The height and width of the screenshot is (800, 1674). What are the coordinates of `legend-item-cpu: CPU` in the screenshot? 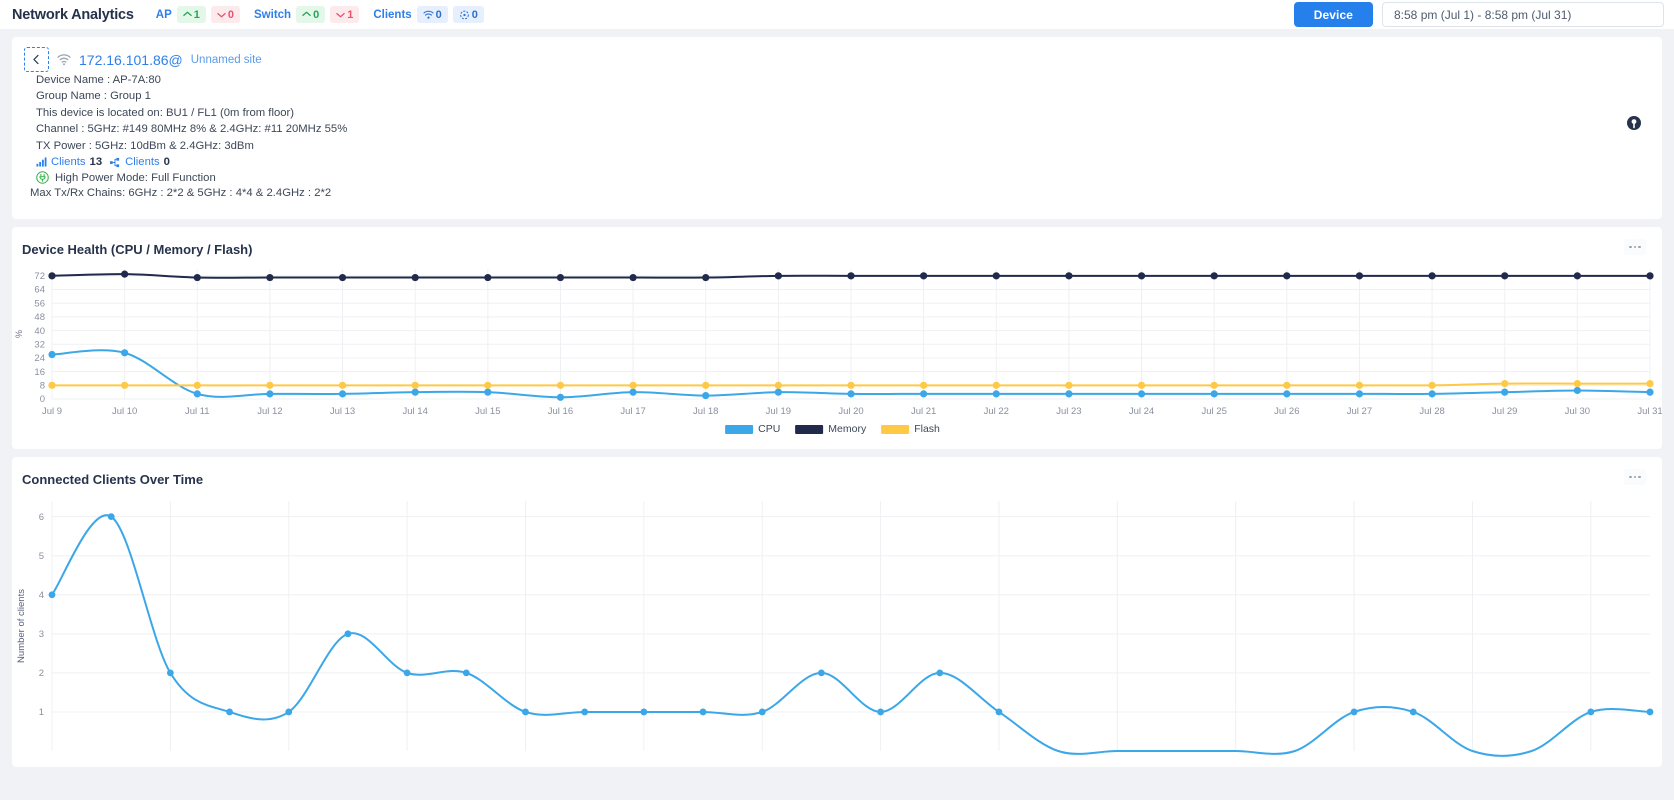 It's located at (752, 429).